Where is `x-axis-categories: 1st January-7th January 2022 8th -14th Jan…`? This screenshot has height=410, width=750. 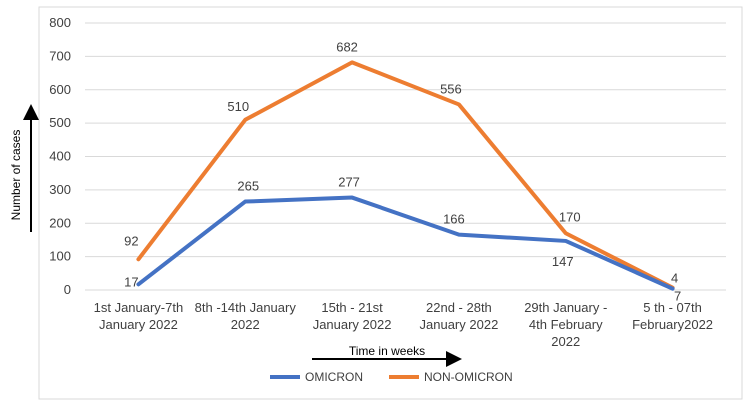
x-axis-categories: 1st January-7th January 2022 8th -14th Jan… is located at coordinates (403, 324).